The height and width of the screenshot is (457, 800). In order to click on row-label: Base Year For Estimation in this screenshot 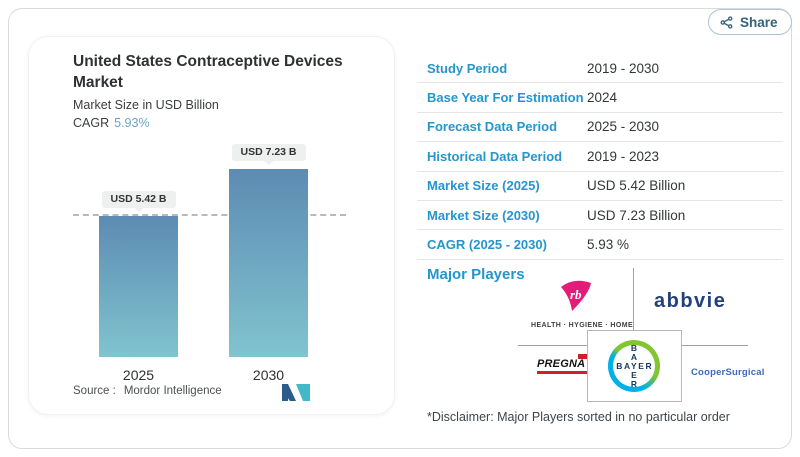, I will do `click(505, 98)`.